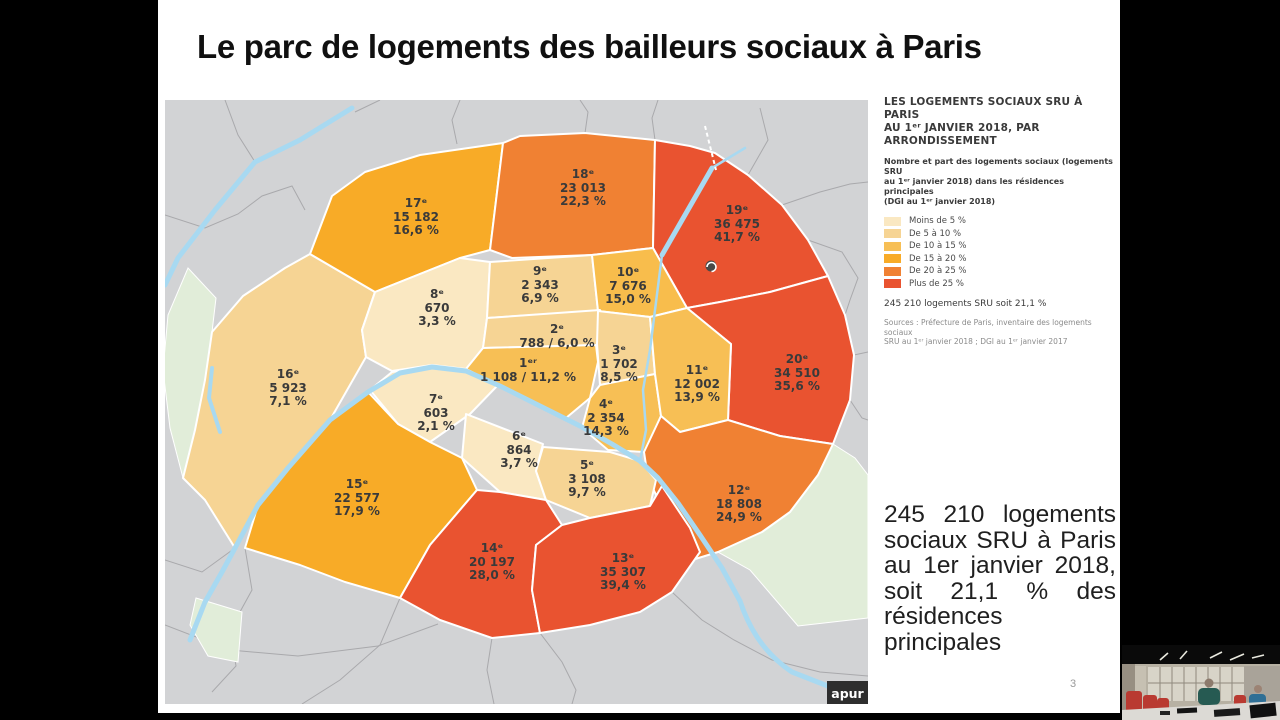 Image resolution: width=1280 pixels, height=720 pixels. Describe the element at coordinates (492, 561) in the screenshot. I see `arr-label-14: 14ᵉ 20 197 28,0 %` at that location.